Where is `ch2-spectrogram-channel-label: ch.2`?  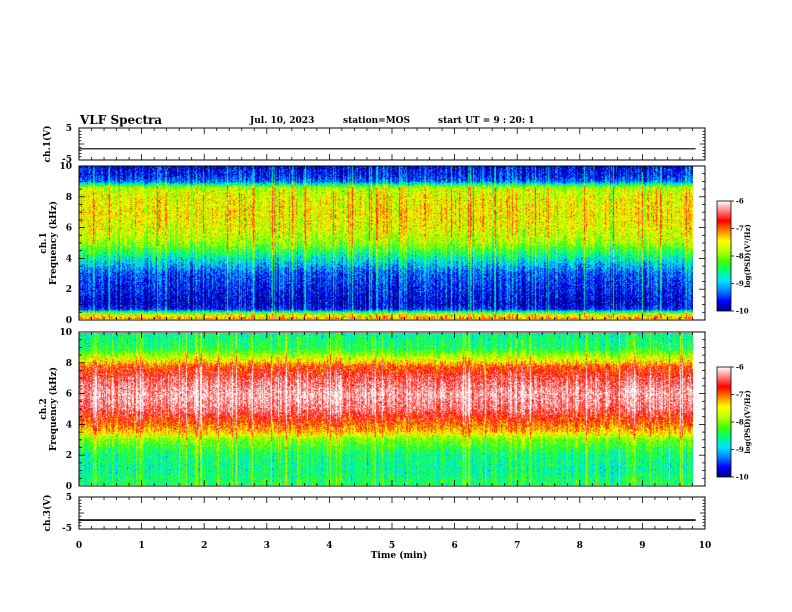 ch2-spectrogram-channel-label: ch.2 is located at coordinates (44, 408).